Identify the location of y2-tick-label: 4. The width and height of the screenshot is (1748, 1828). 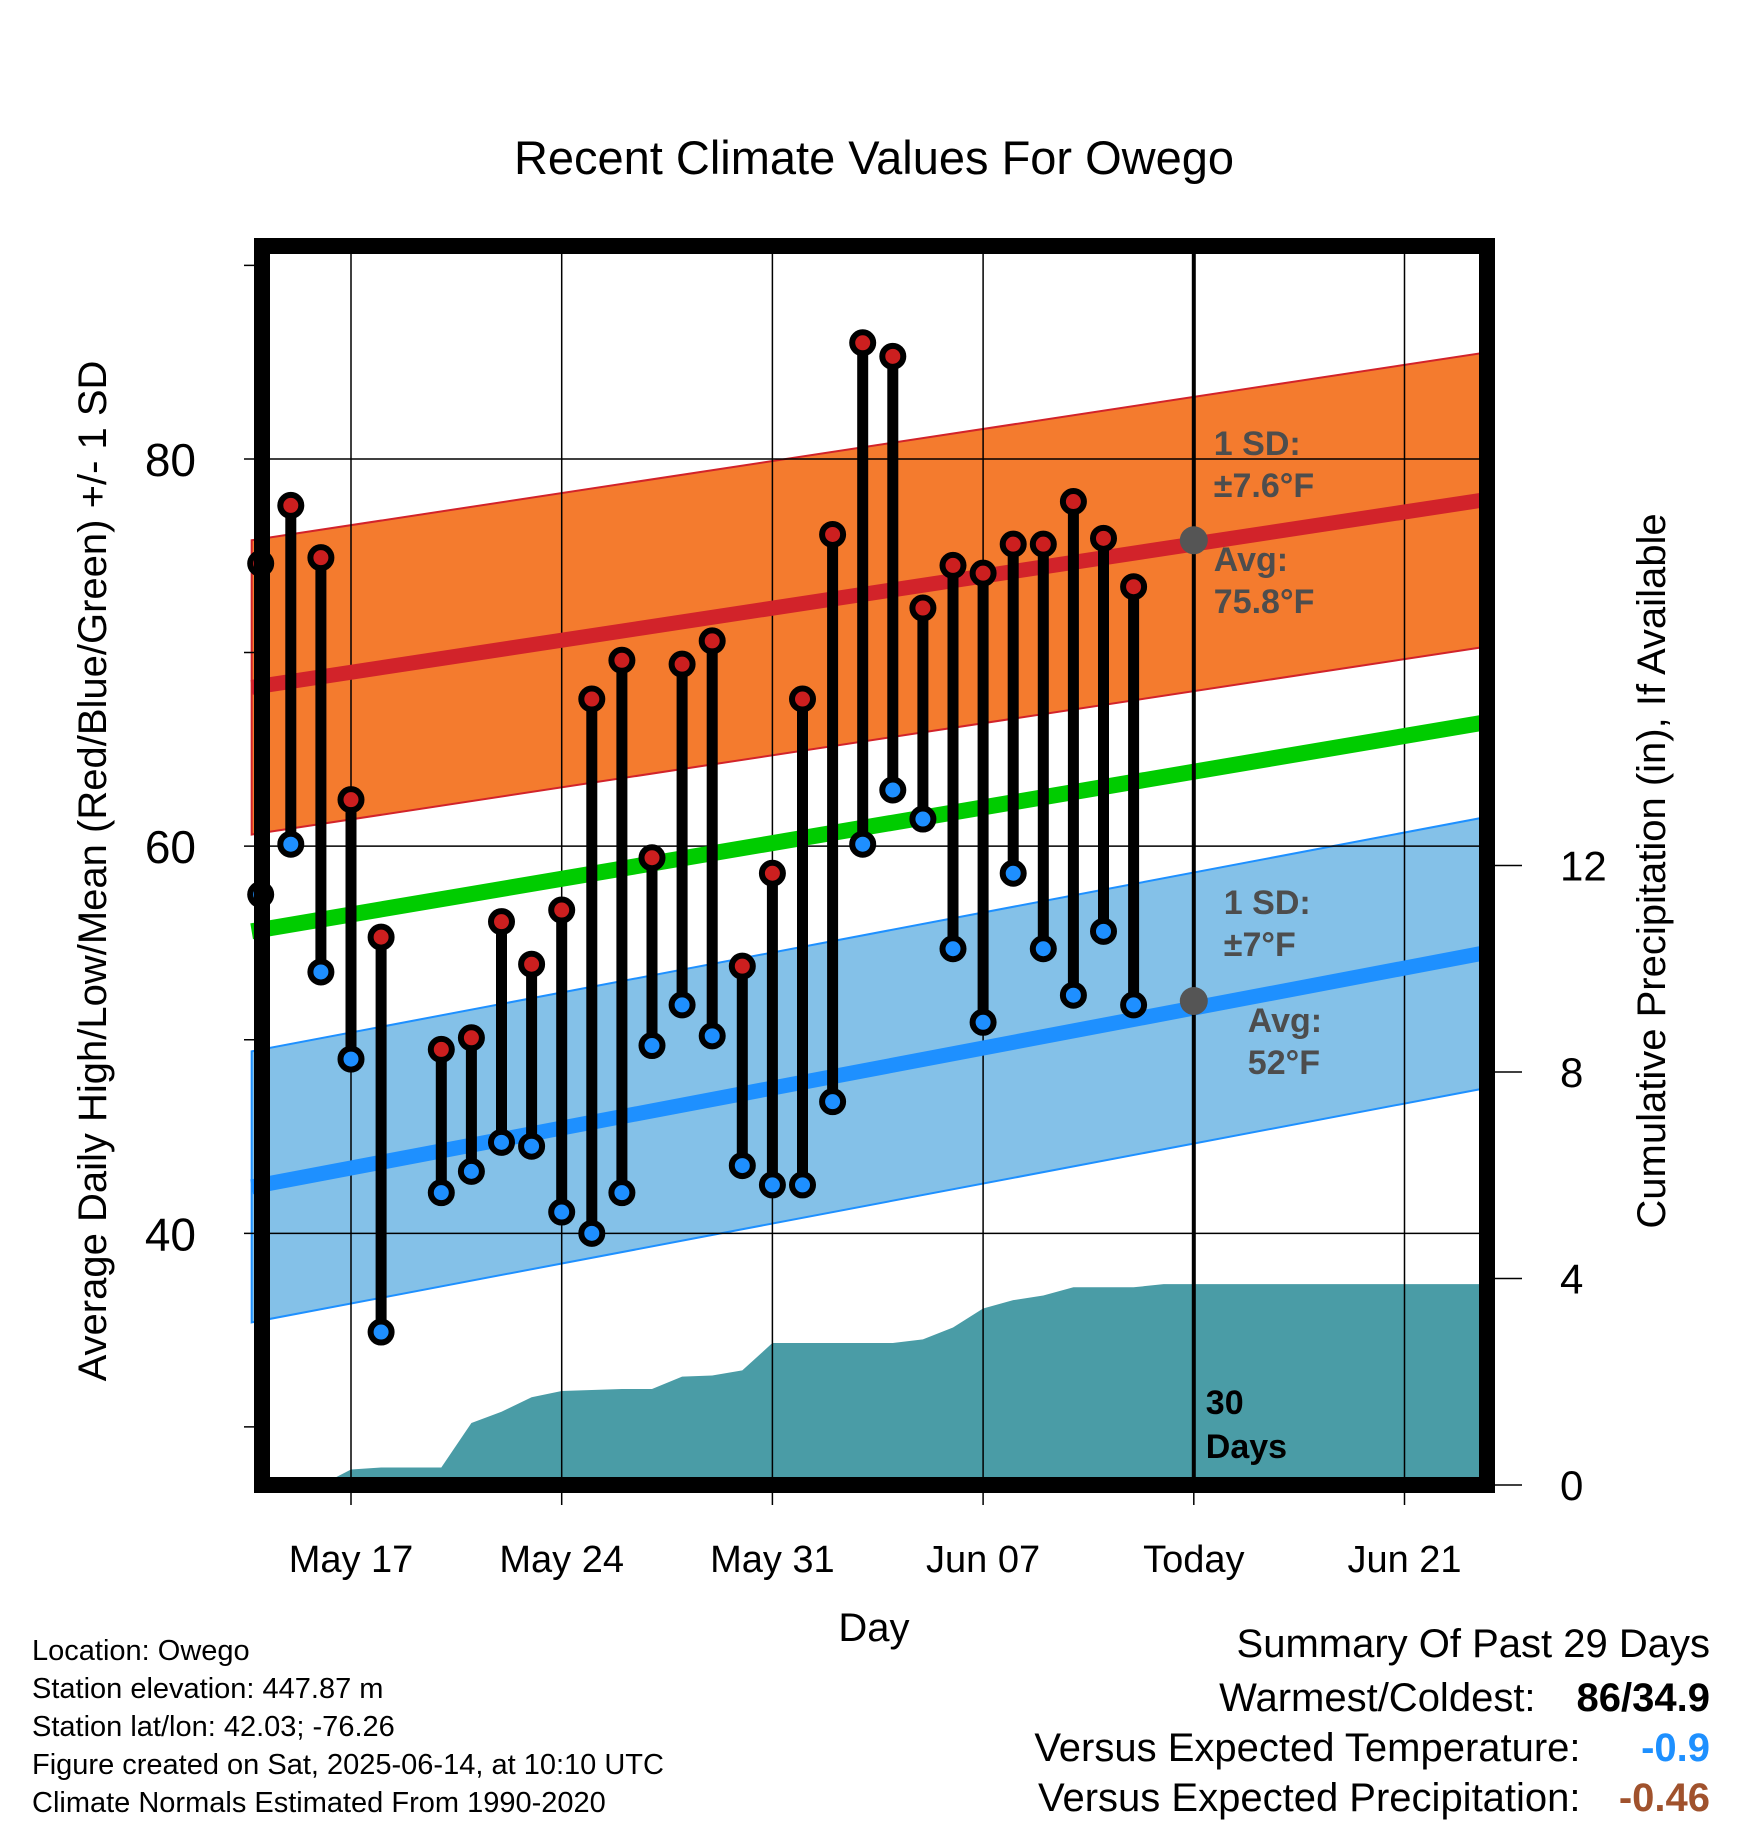
(1571, 1279).